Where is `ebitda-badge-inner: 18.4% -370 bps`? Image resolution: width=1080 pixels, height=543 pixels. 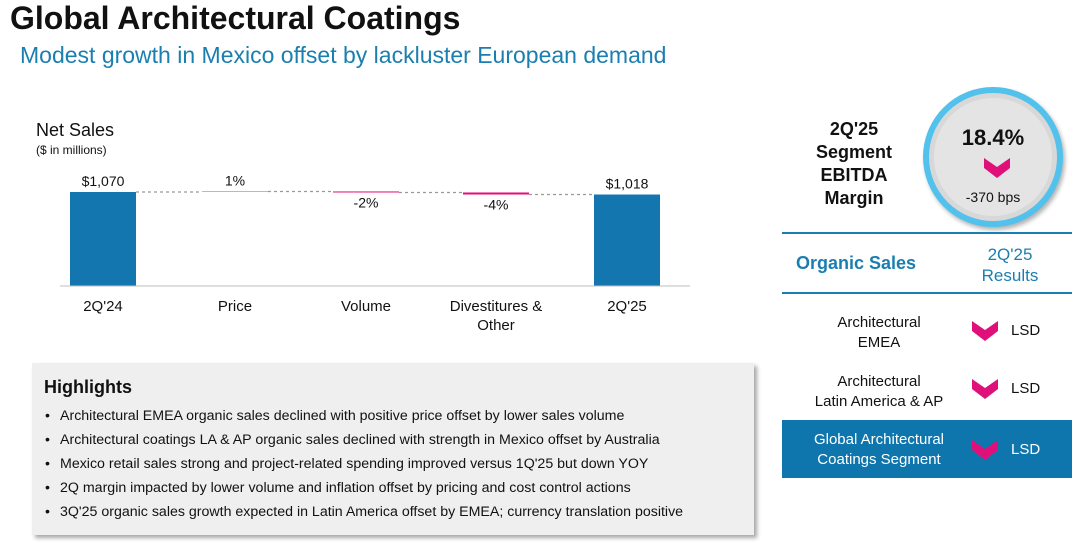
ebitda-badge-inner: 18.4% -370 bps is located at coordinates (993, 157).